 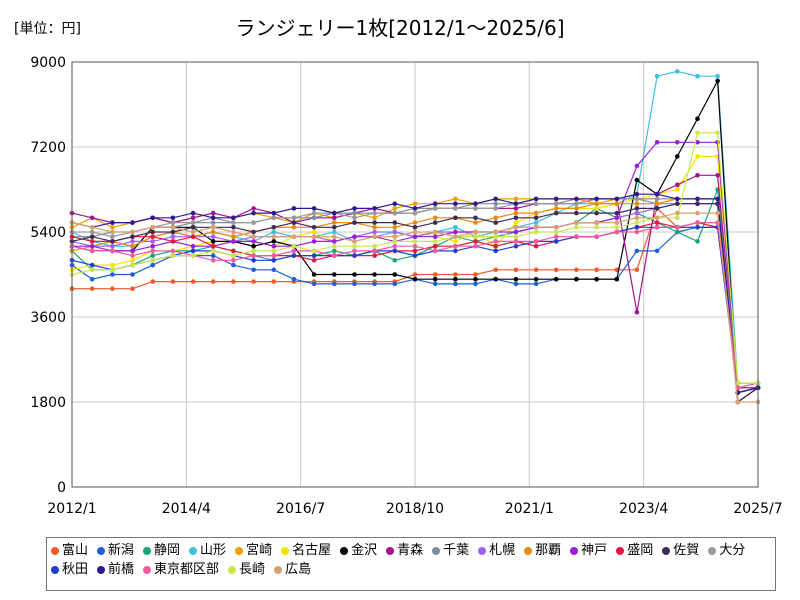 What do you see at coordinates (542, 550) in the screenshot?
I see `legend-item: 那覇` at bounding box center [542, 550].